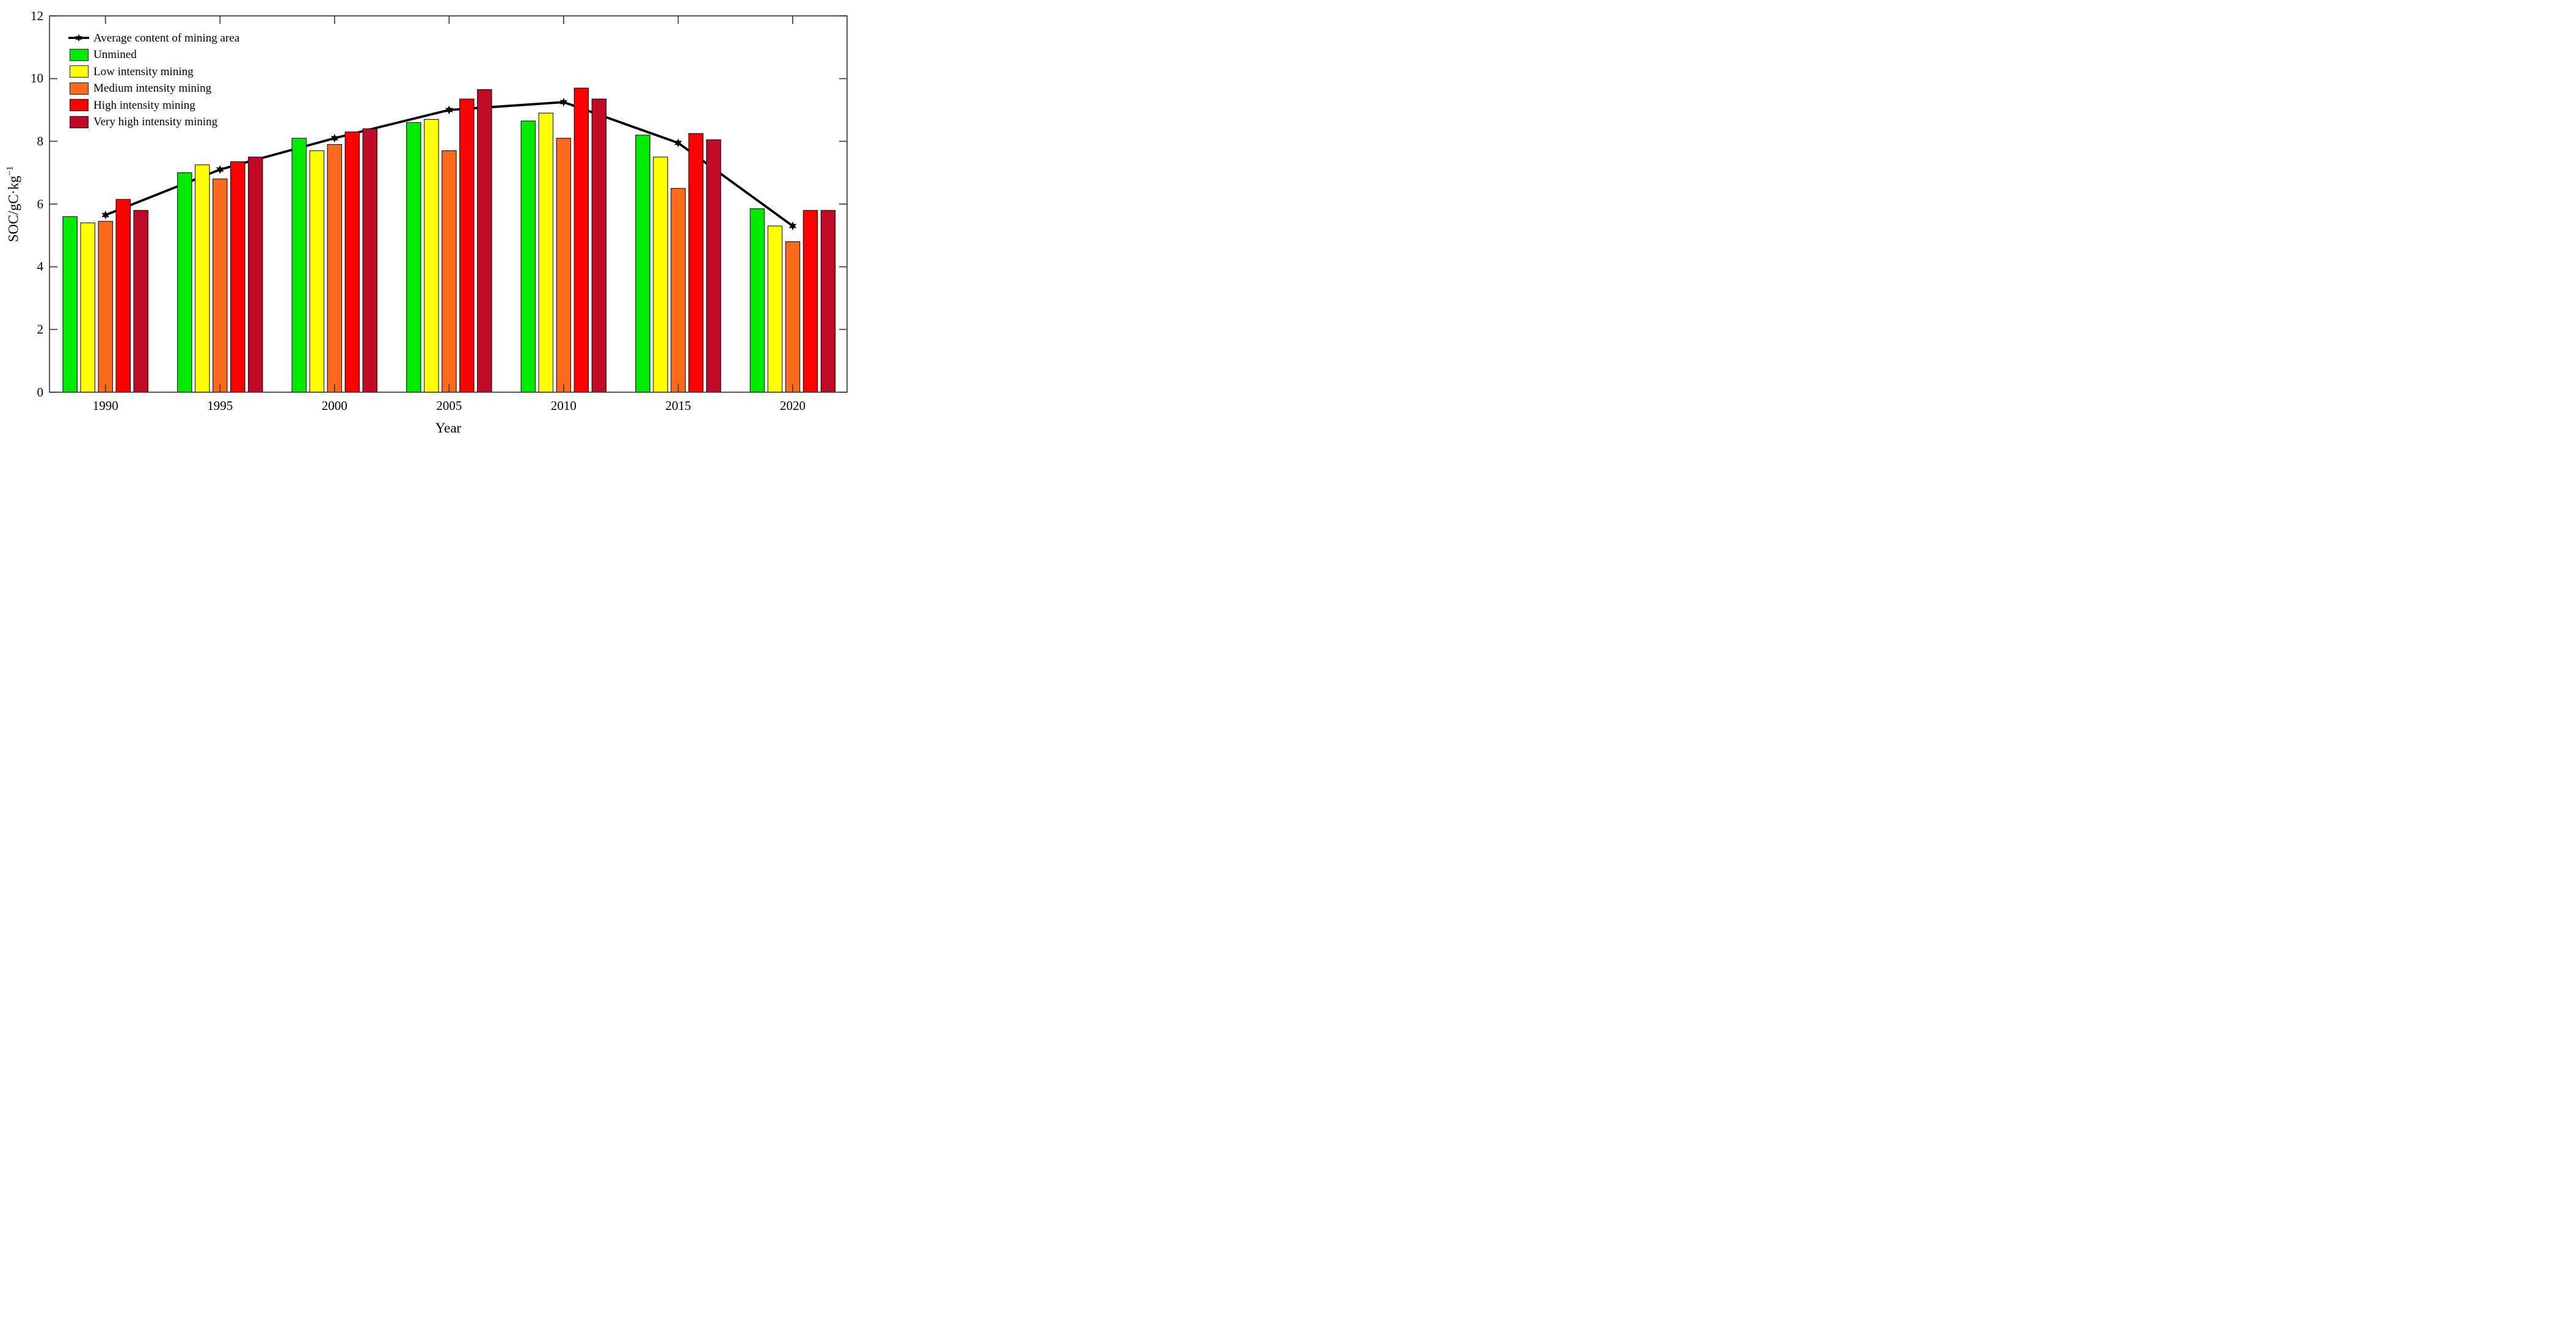  Describe the element at coordinates (528, 256) in the screenshot. I see `bar-unmined-2010` at that location.